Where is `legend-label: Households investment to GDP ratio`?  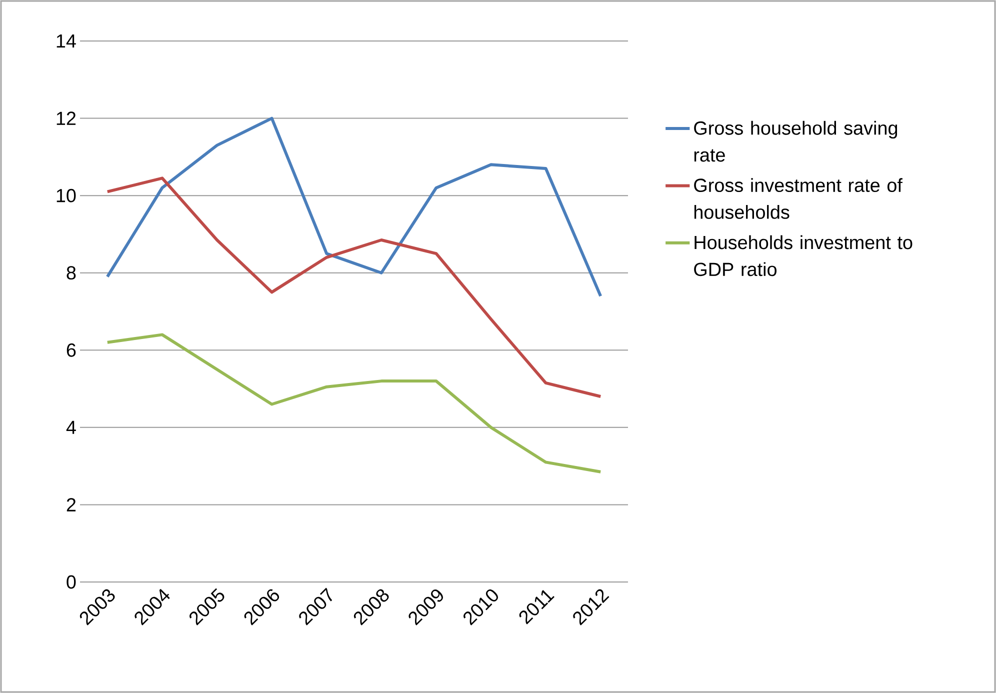
legend-label: Households investment to GDP ratio is located at coordinates (803, 255).